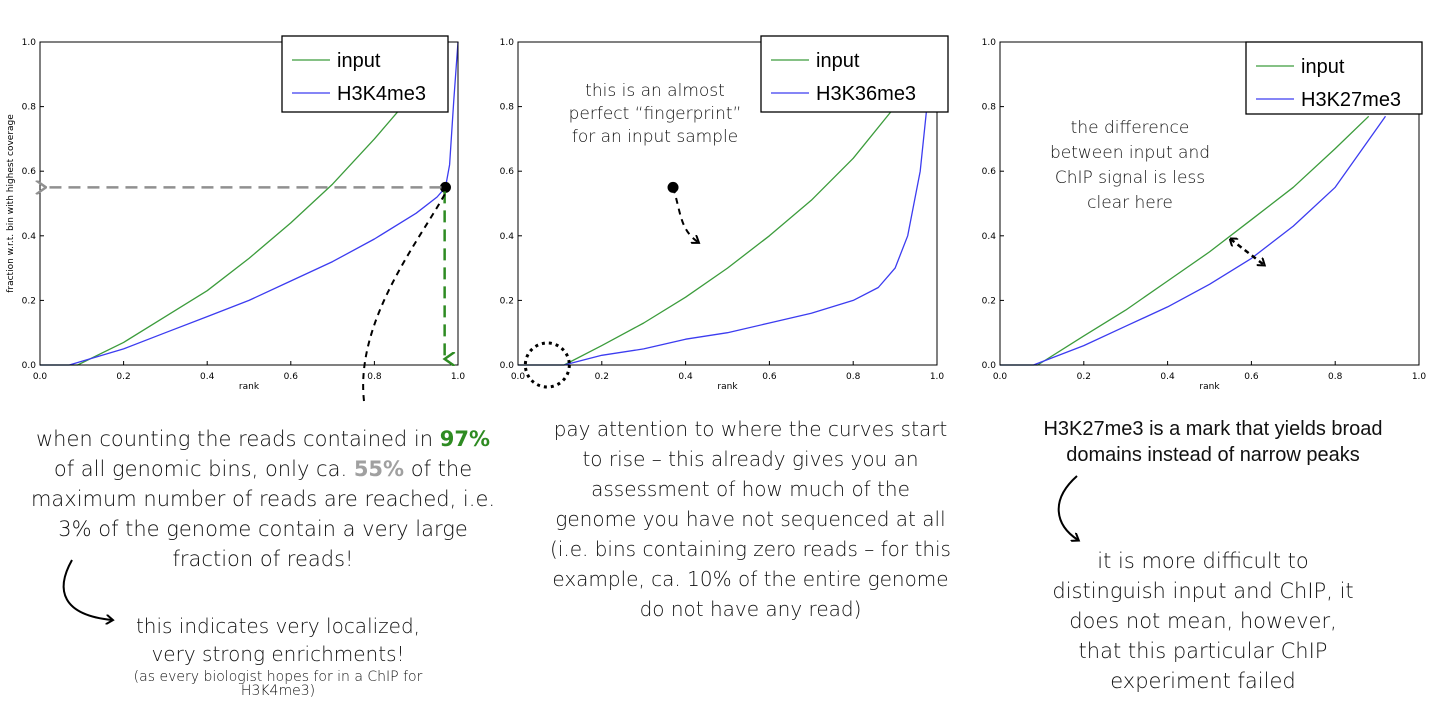 The image size is (1436, 722). I want to click on series-line-h3k27me3, so click(1193, 240).